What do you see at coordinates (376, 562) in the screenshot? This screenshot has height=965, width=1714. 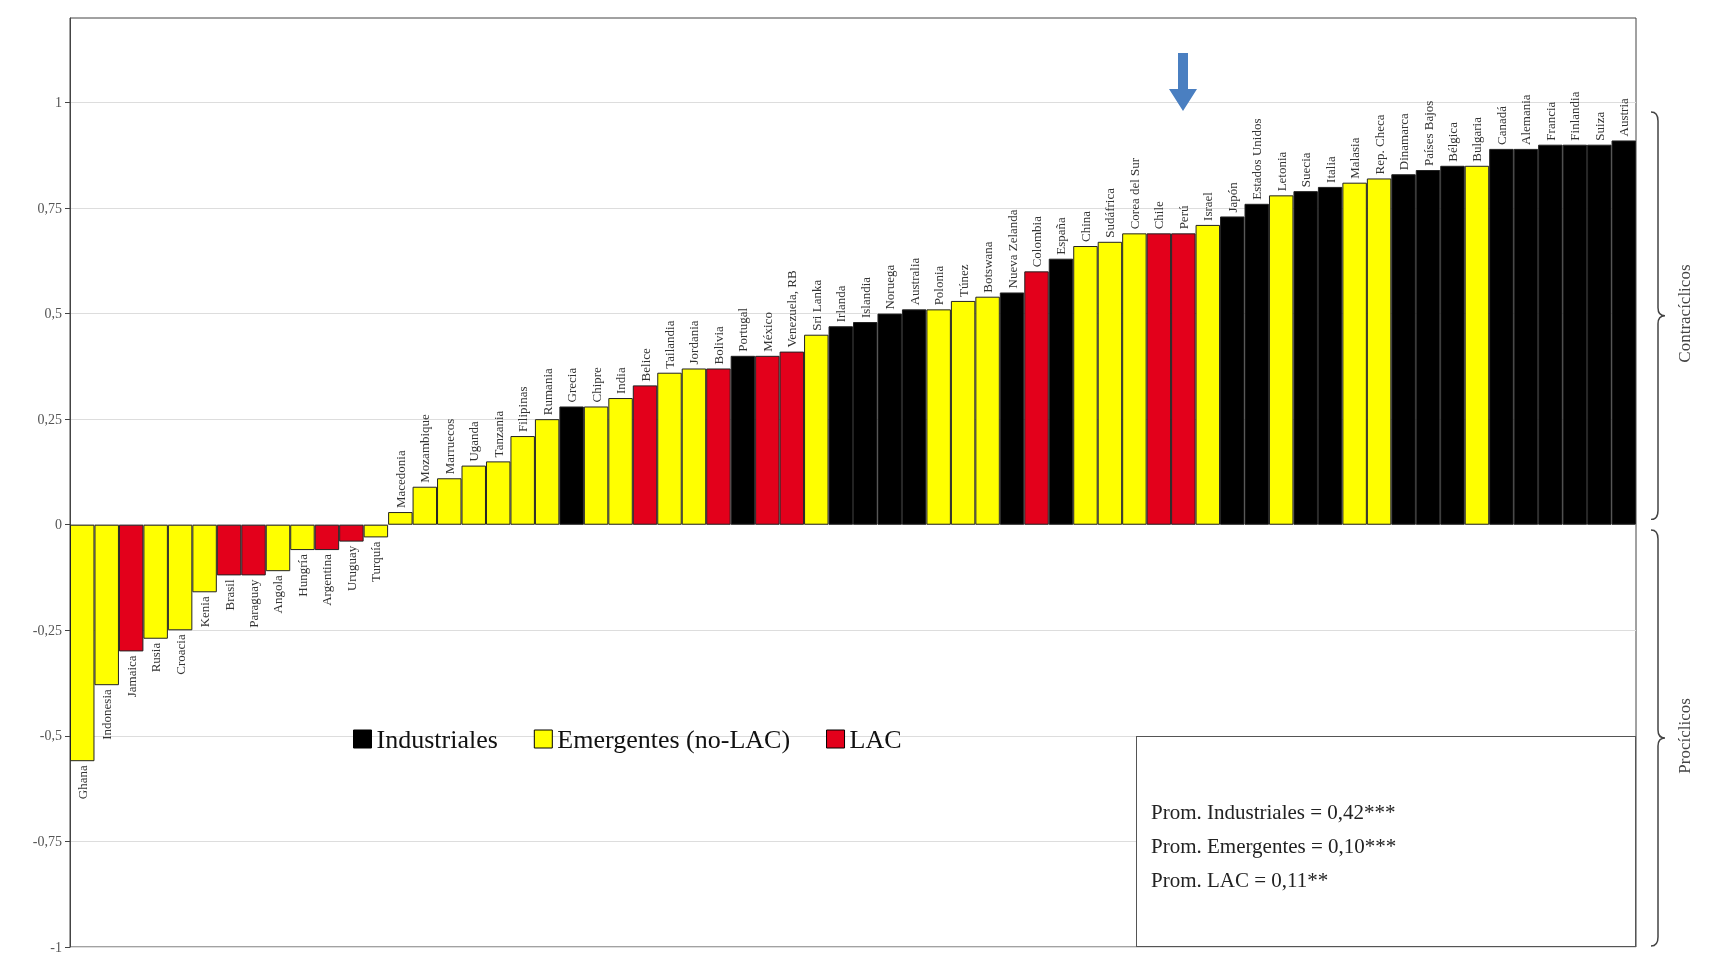 I see `x-tick-label: Turquía` at bounding box center [376, 562].